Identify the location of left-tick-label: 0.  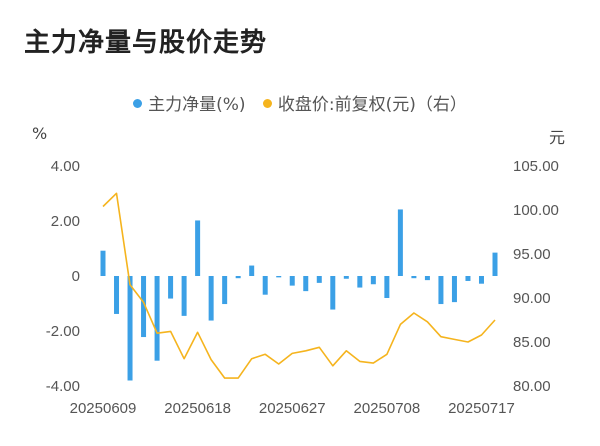
(76, 276).